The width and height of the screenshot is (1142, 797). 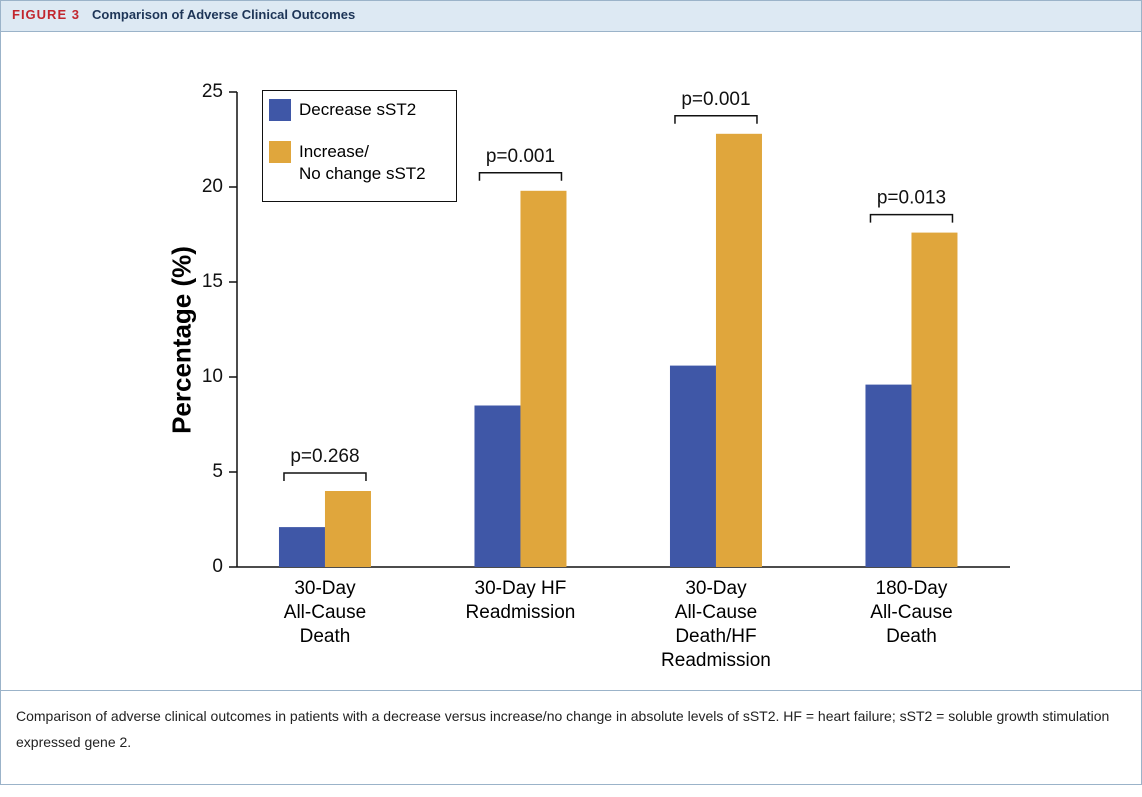 I want to click on legend-label: Increase/ No change sST2, so click(x=362, y=162).